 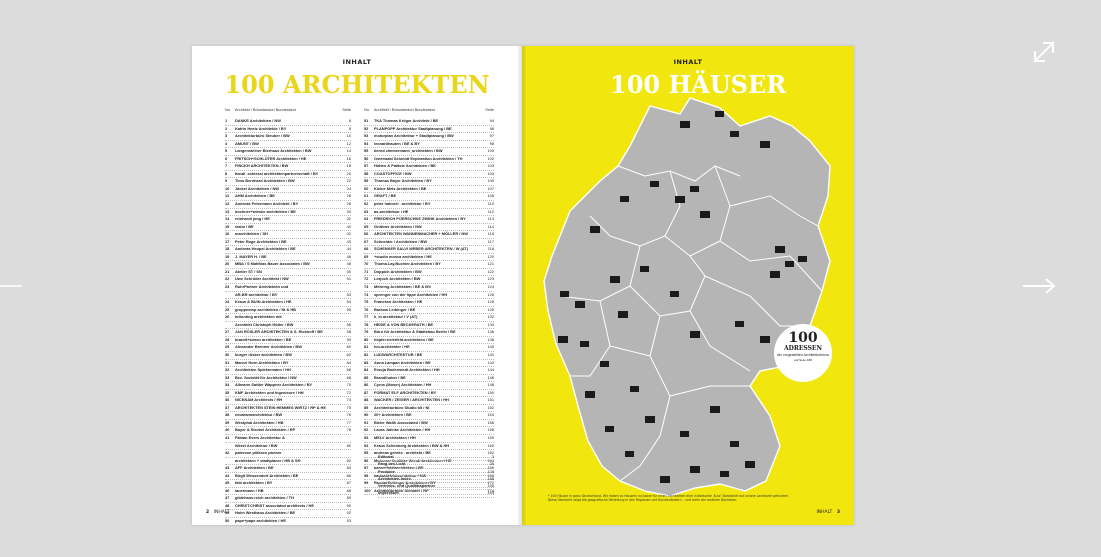 What do you see at coordinates (491, 302) in the screenshot?
I see `list-item-page: 128` at bounding box center [491, 302].